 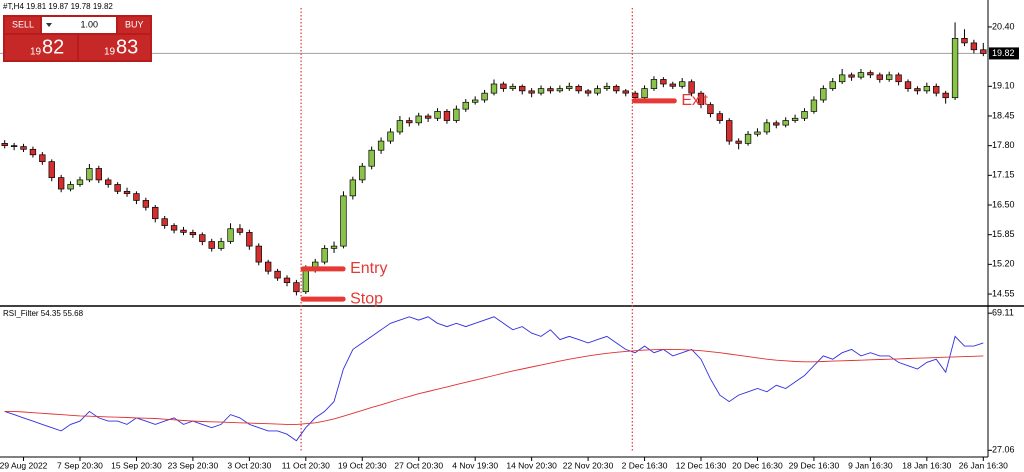 What do you see at coordinates (1003, 293) in the screenshot?
I see `y-tick-label: 14.55` at bounding box center [1003, 293].